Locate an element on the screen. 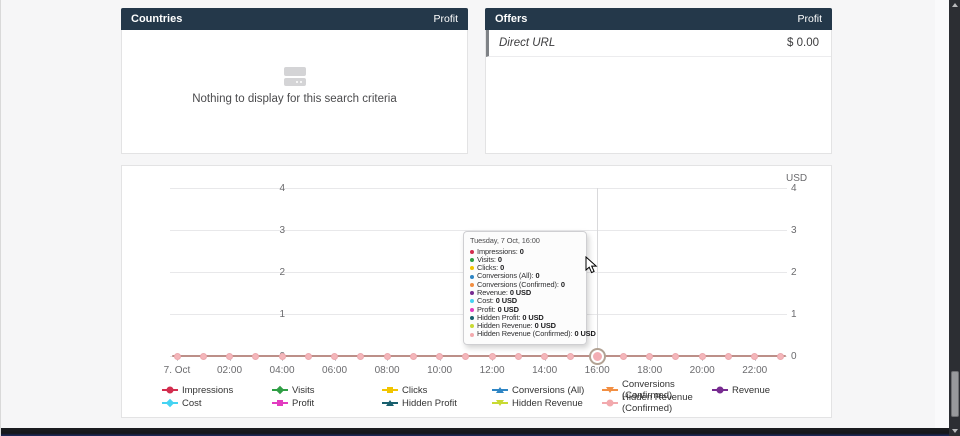 The width and height of the screenshot is (960, 436). tooltip-row: Conversions (Confirmed): 0 is located at coordinates (526, 284).